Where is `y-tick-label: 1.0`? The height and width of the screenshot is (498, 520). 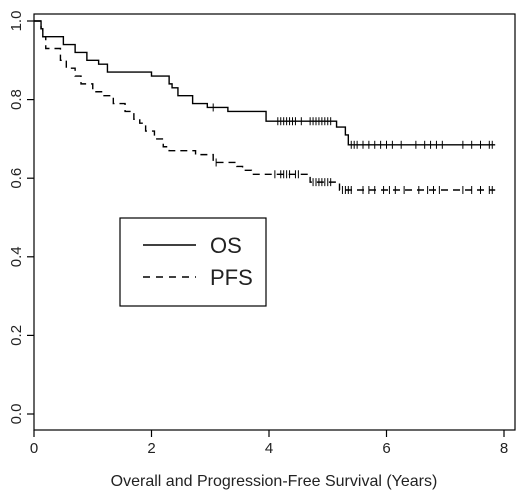 y-tick-label: 1.0 is located at coordinates (16, 21).